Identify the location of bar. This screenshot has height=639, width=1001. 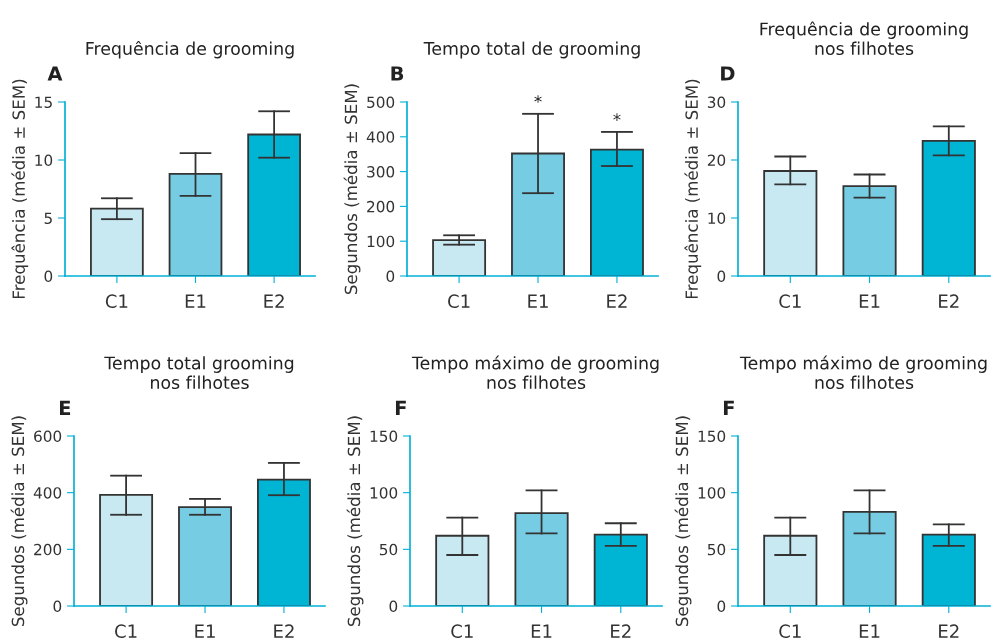
(459, 257).